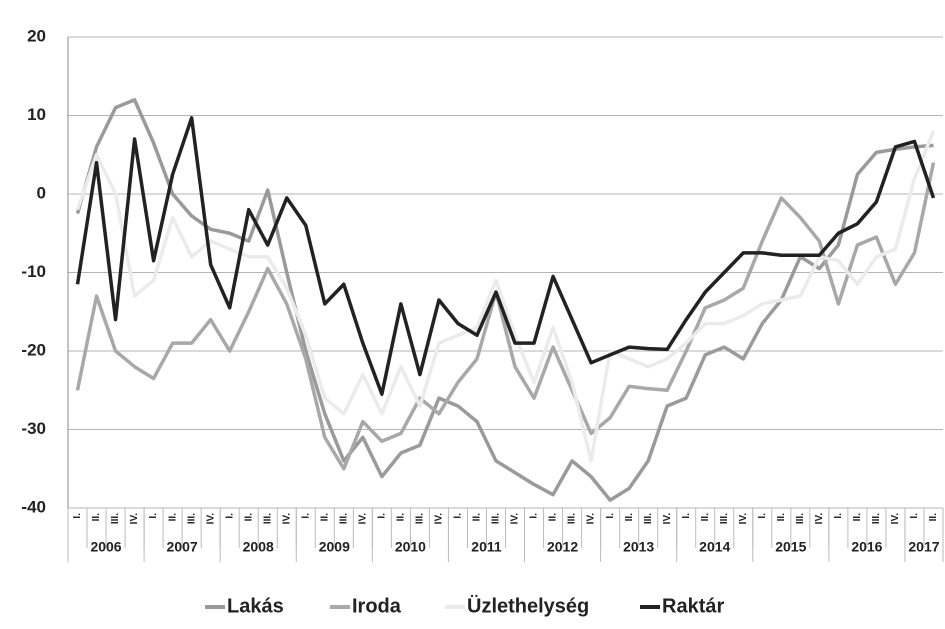 The height and width of the screenshot is (629, 945). What do you see at coordinates (41, 192) in the screenshot?
I see `y-tick-label: 0` at bounding box center [41, 192].